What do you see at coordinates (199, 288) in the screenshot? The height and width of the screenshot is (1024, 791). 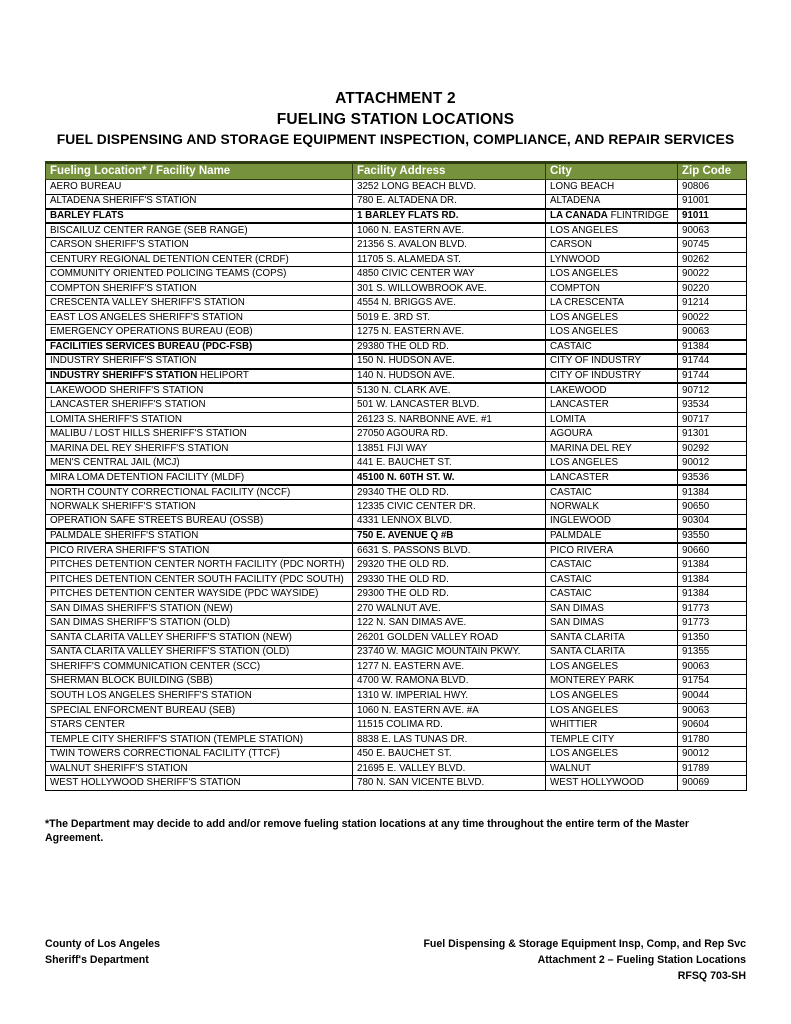 I see `cell-facility-name: COMPTON SHERIFF'S STATION` at bounding box center [199, 288].